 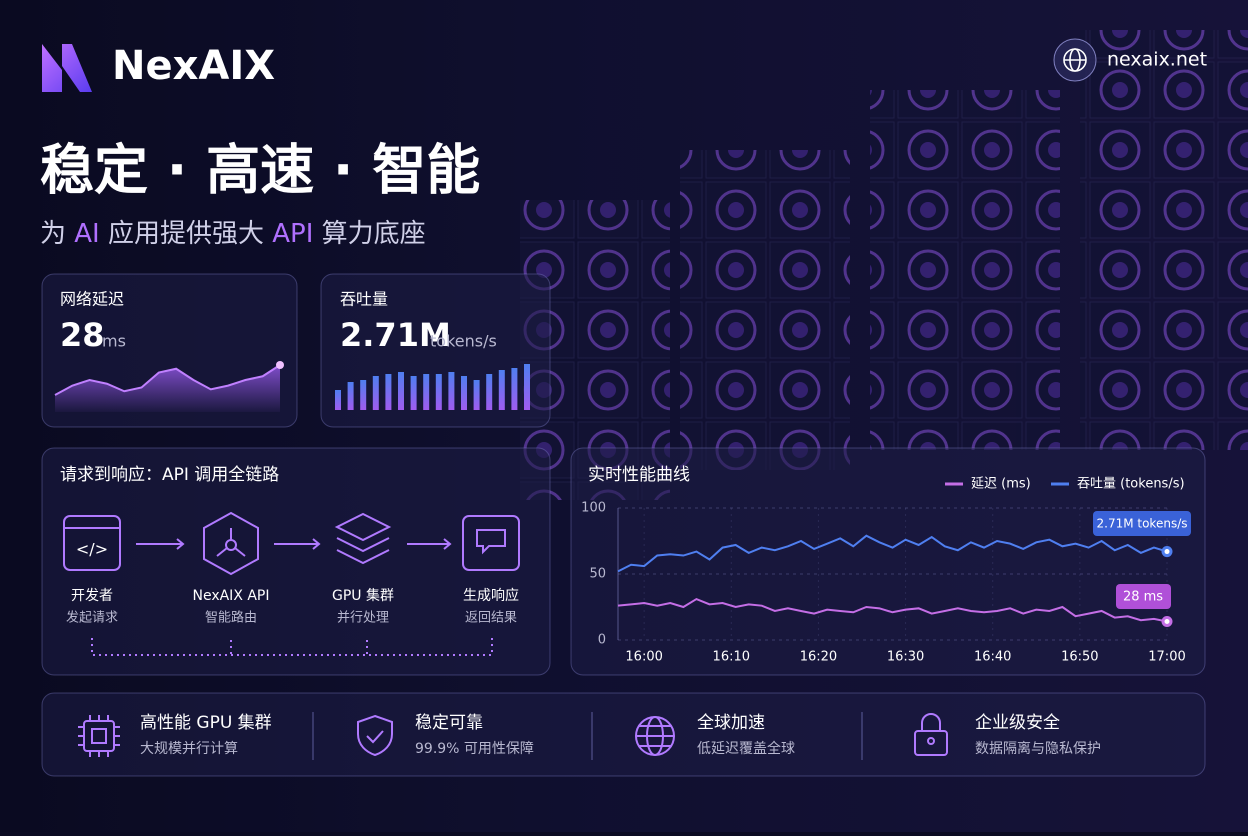 What do you see at coordinates (363, 595) in the screenshot?
I see `step-title: GPU 集群` at bounding box center [363, 595].